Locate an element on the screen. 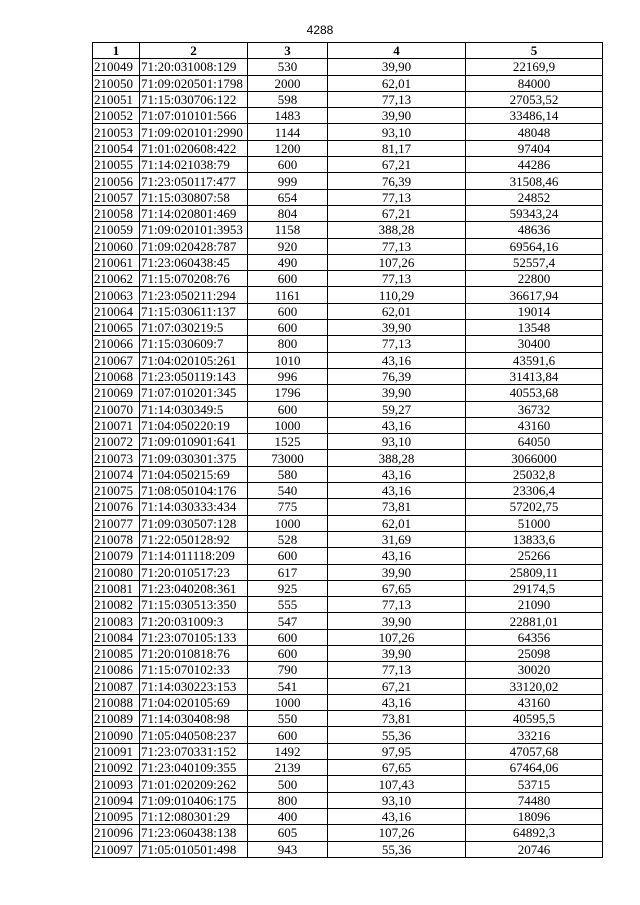  row-number-cell: 210056 is located at coordinates (116, 181).